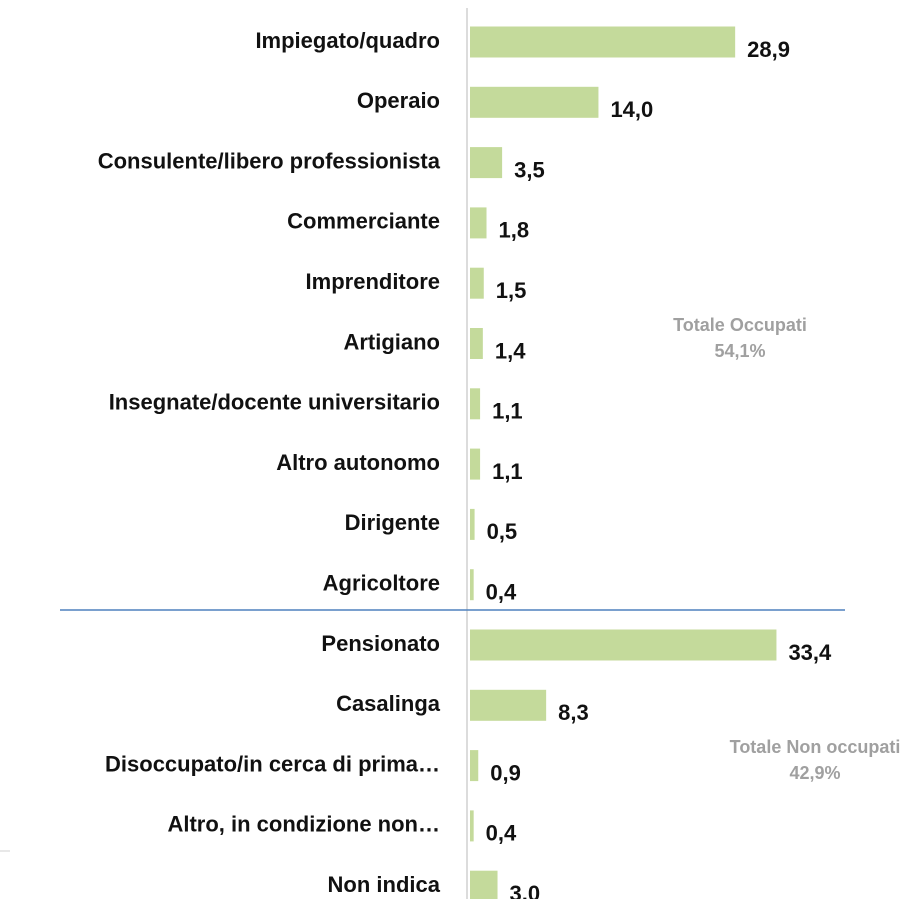 Image resolution: width=901 pixels, height=899 pixels. I want to click on category-label: Non indica, so click(384, 884).